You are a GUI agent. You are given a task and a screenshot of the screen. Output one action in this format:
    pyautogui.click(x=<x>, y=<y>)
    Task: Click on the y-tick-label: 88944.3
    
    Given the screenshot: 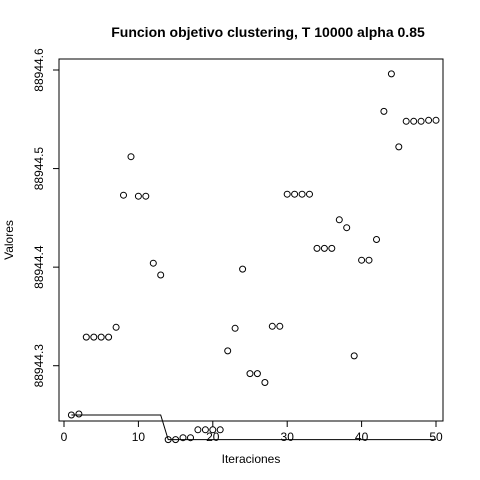 What is the action you would take?
    pyautogui.click(x=39, y=366)
    